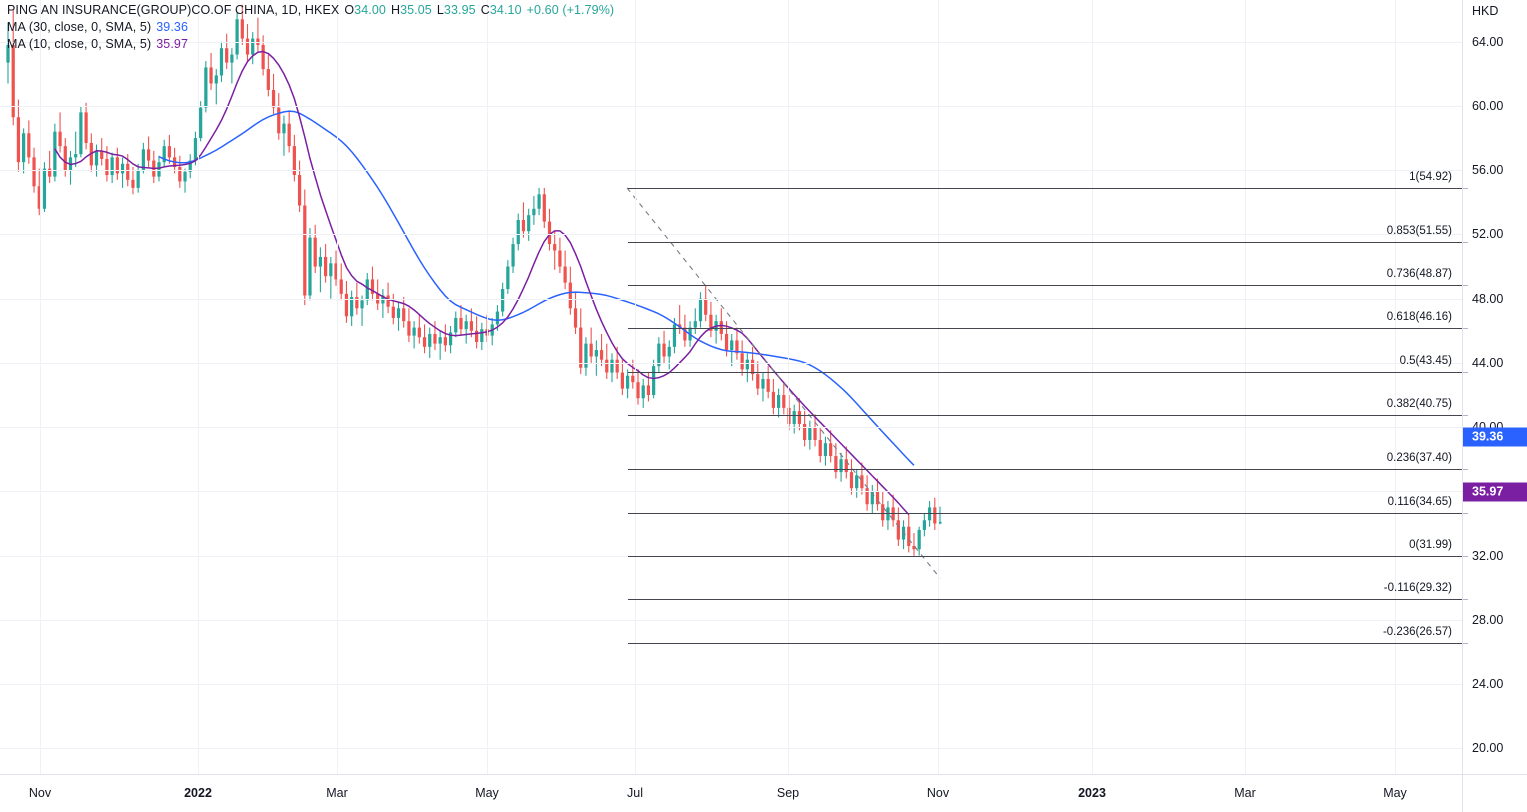  I want to click on ma10-label: MA (10, close, 0, SMA, 5), so click(79, 44).